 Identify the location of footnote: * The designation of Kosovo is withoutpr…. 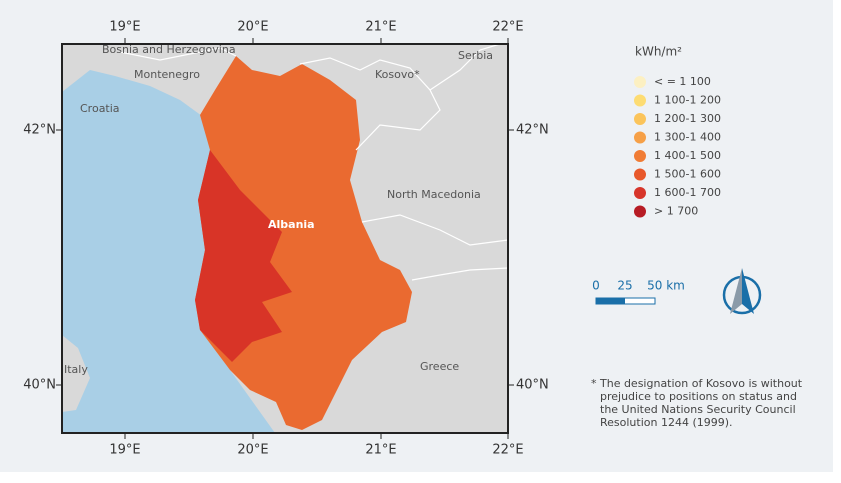
(697, 403).